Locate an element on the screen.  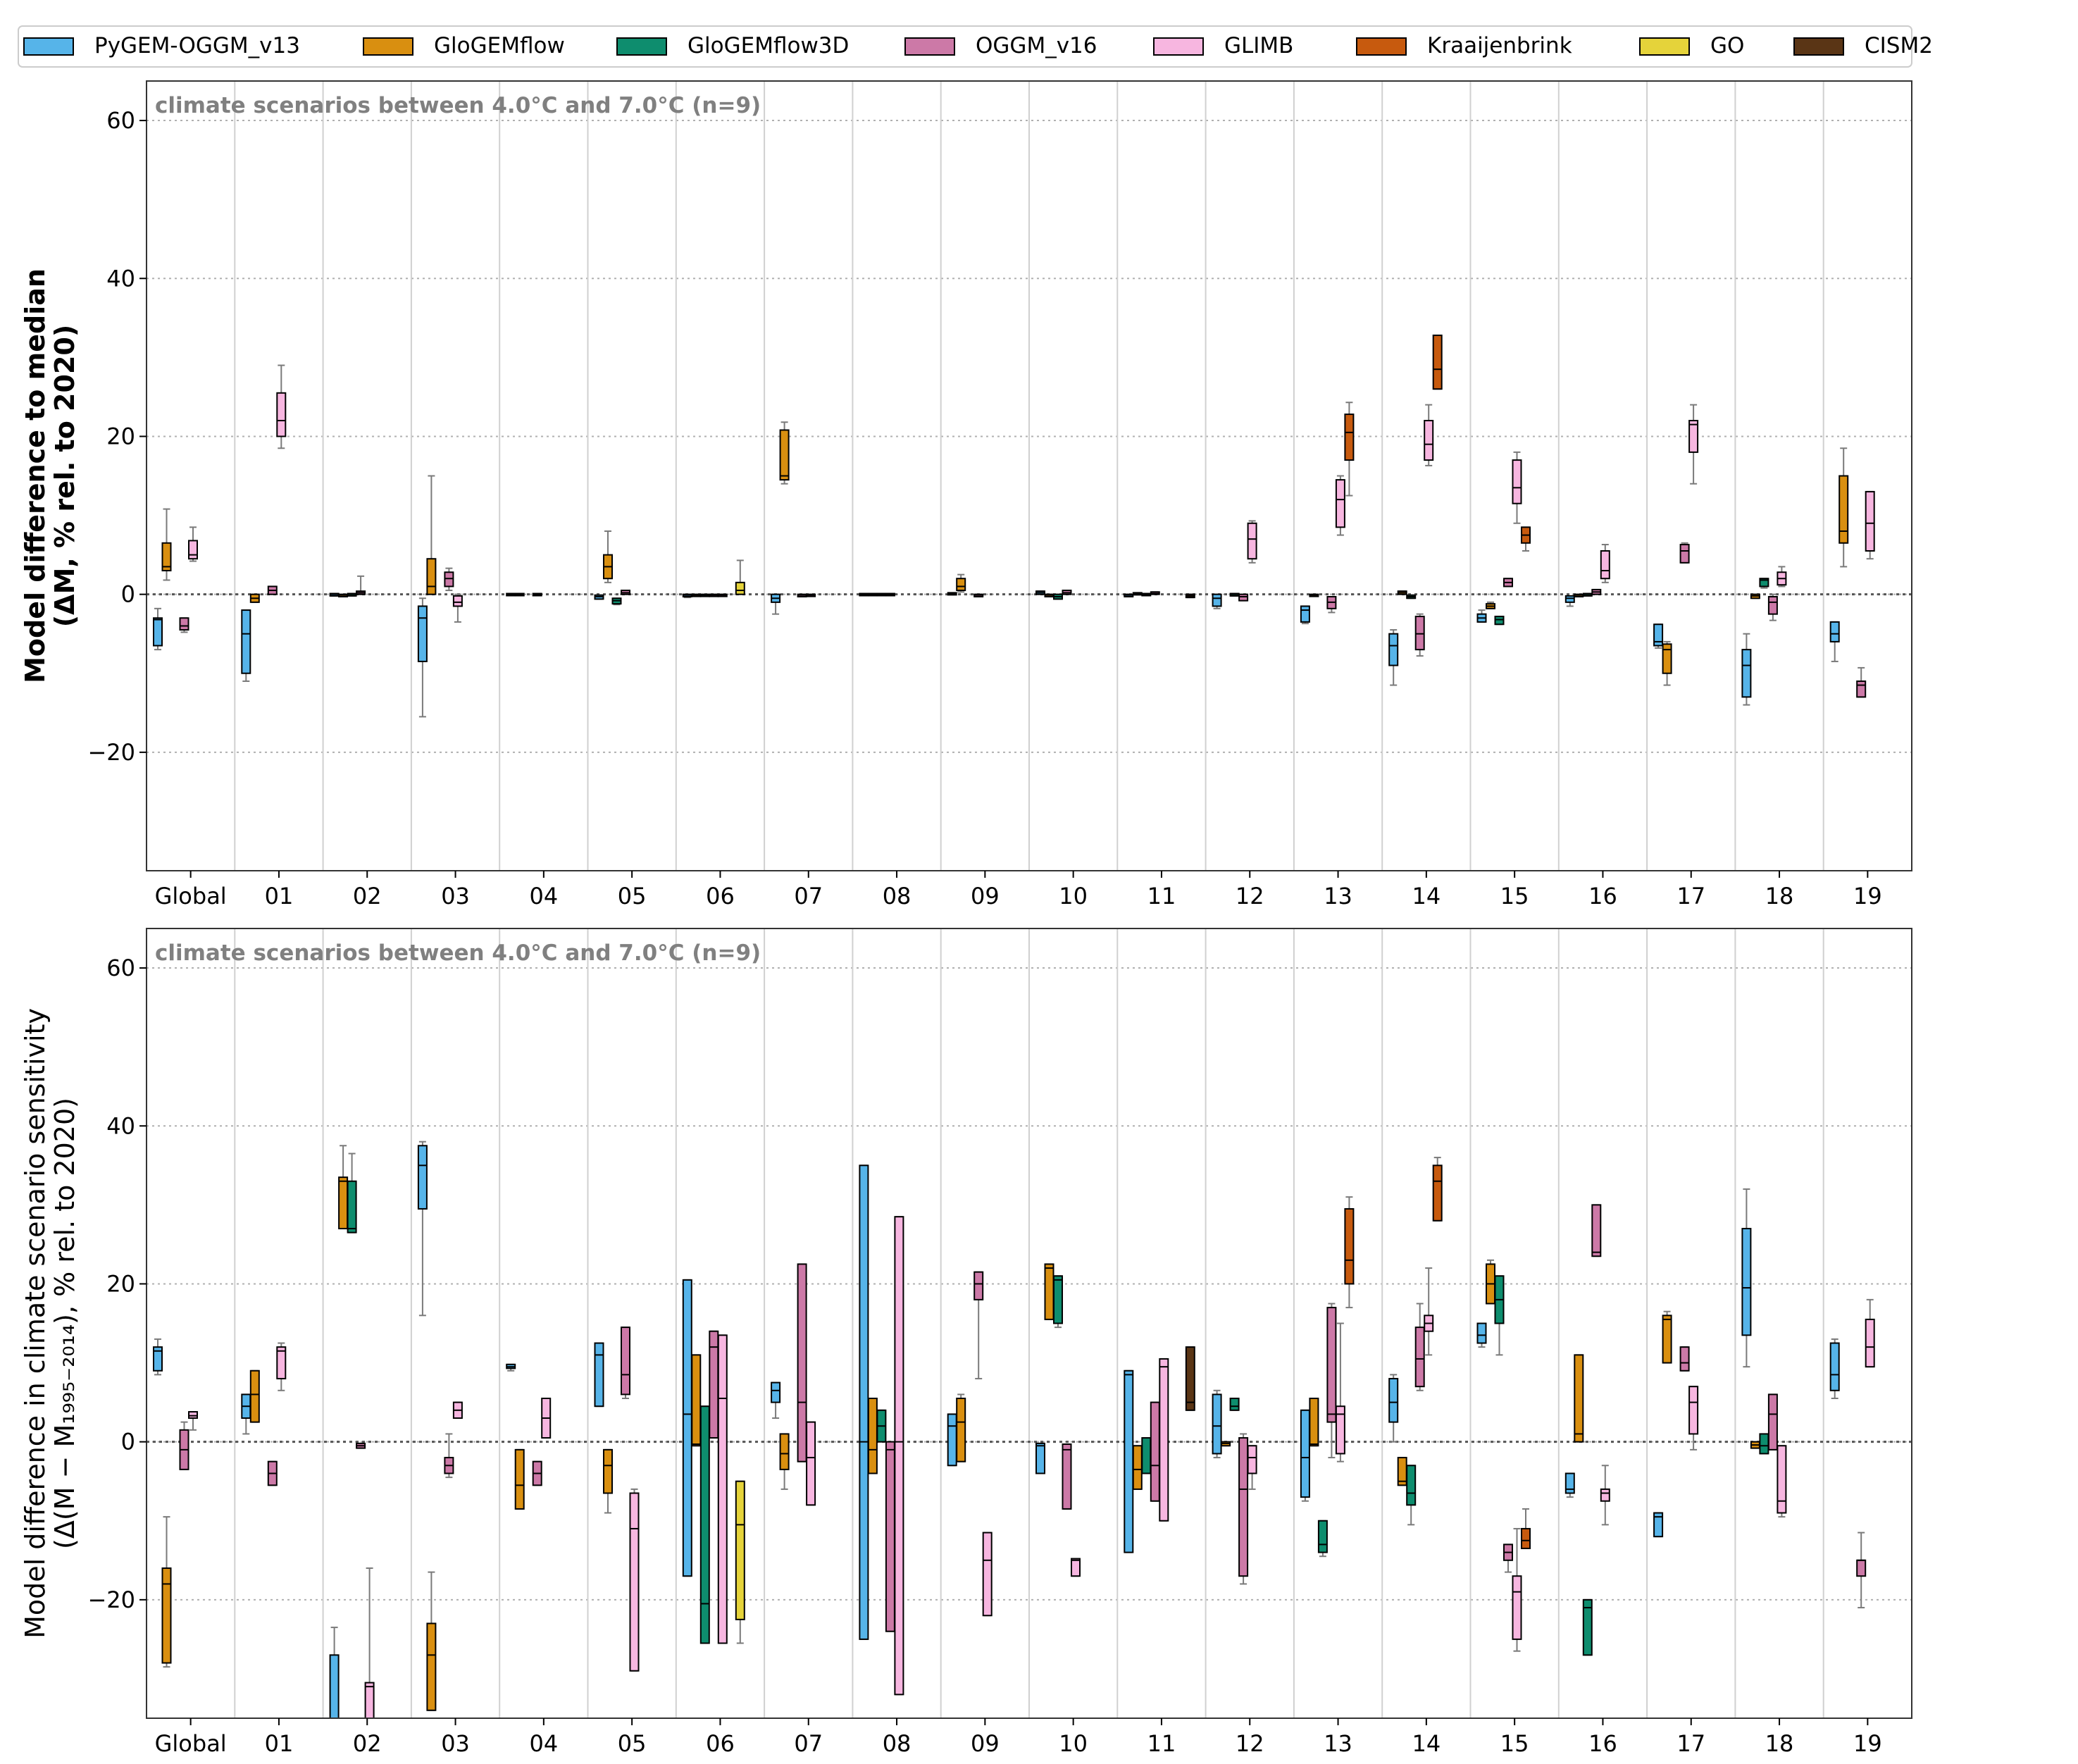
box-pygem-oggm-v13-global is located at coordinates (158, 1357).